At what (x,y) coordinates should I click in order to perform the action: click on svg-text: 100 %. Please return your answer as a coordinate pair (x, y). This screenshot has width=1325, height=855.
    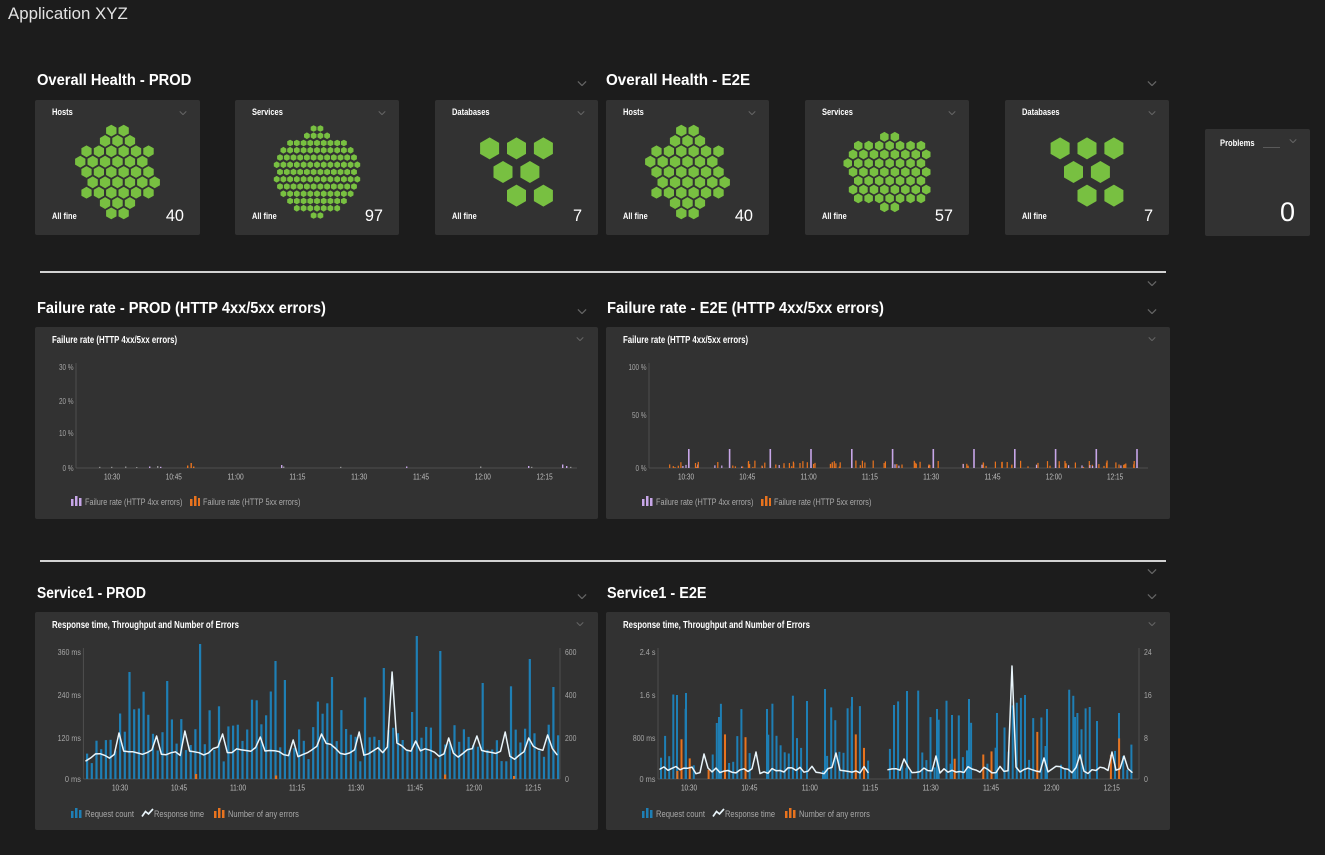
    Looking at the image, I should click on (638, 367).